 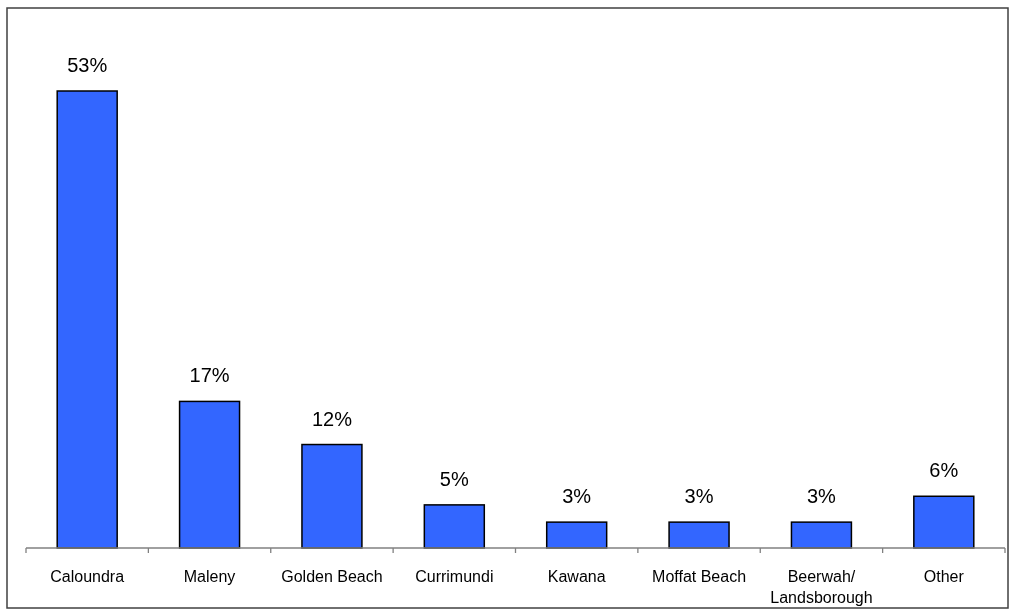 I want to click on data-label: 17%, so click(x=209, y=375).